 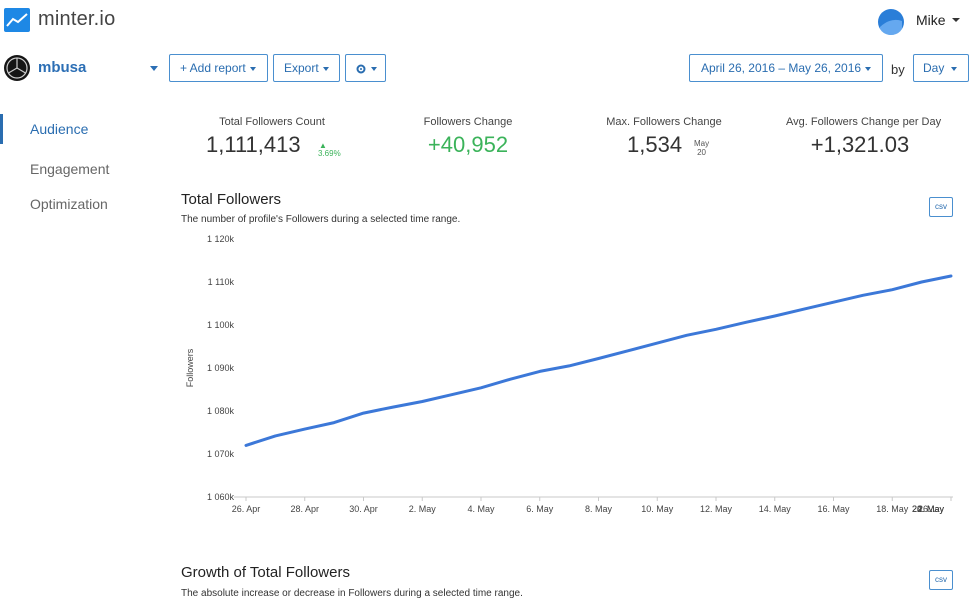 What do you see at coordinates (775, 509) in the screenshot?
I see `x-tick-label: 14. May` at bounding box center [775, 509].